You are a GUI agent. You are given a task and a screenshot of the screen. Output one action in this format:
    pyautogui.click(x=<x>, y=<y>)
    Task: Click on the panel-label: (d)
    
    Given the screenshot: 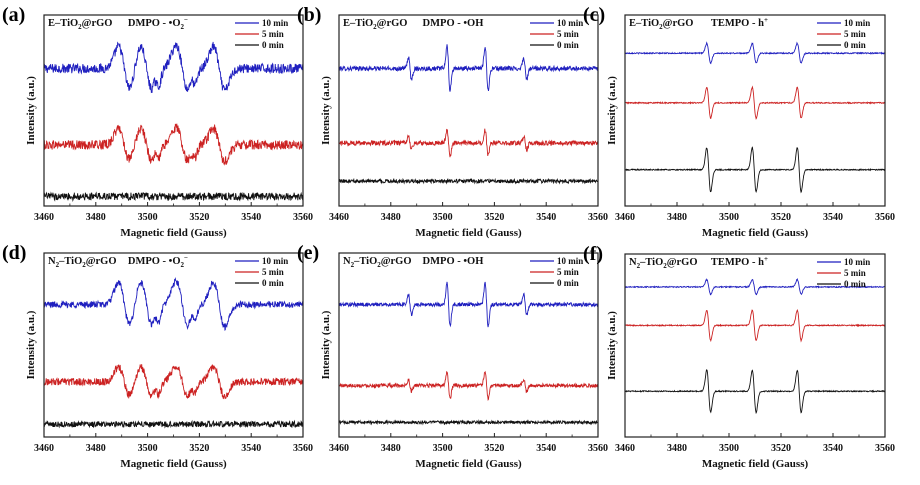 What is the action you would take?
    pyautogui.click(x=14, y=253)
    